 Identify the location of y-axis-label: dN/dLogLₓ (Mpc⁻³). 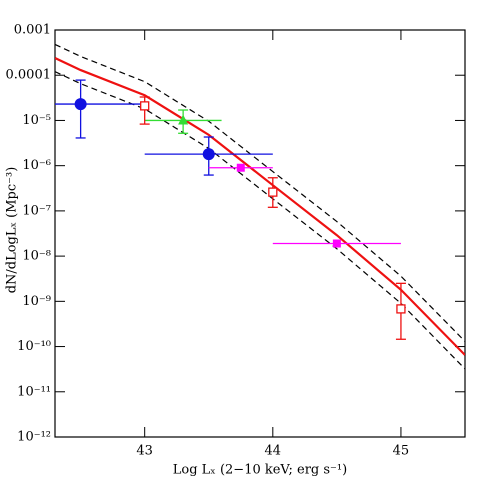
(12, 230).